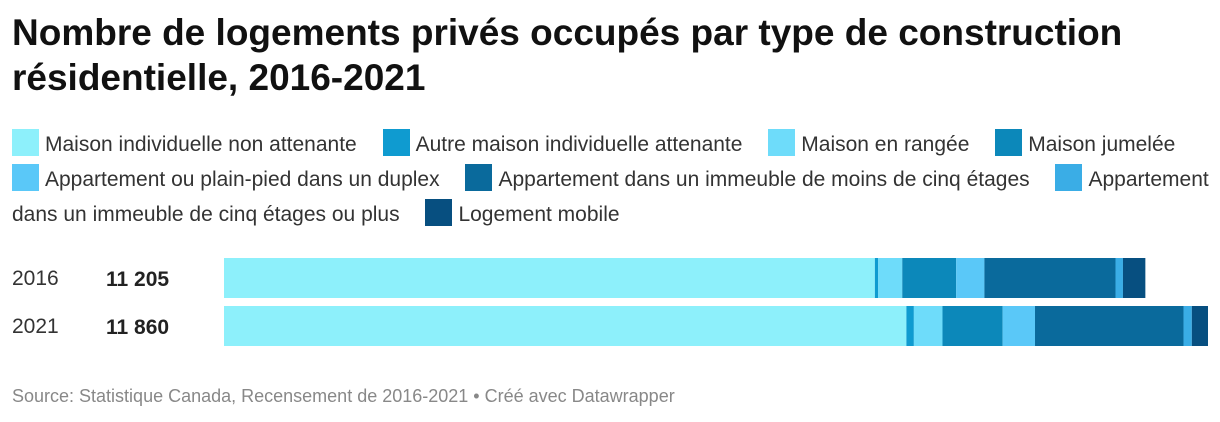 The width and height of the screenshot is (1220, 422). Describe the element at coordinates (35, 326) in the screenshot. I see `category-label: 2021` at that location.